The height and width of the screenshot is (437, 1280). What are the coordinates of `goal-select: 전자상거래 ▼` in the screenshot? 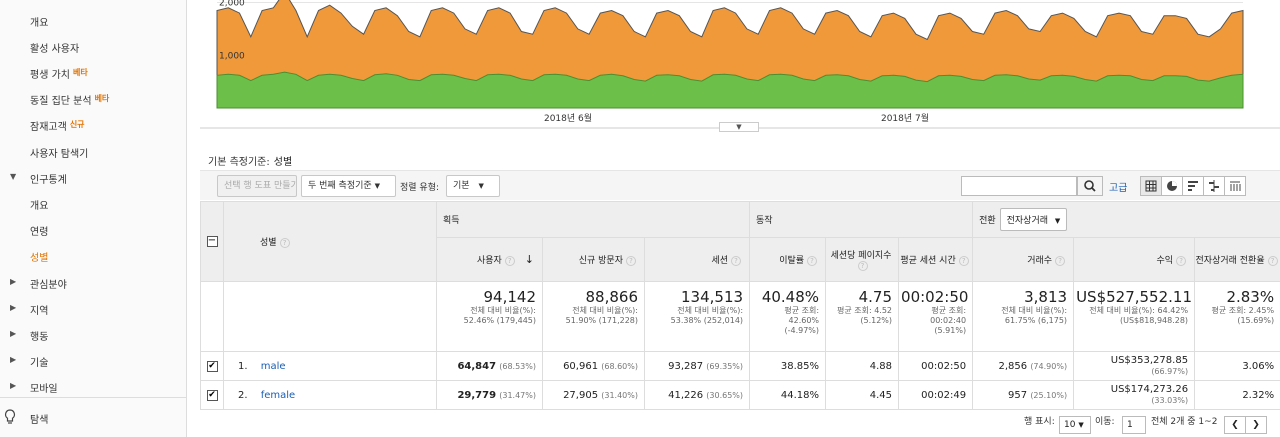 It's located at (1033, 219).